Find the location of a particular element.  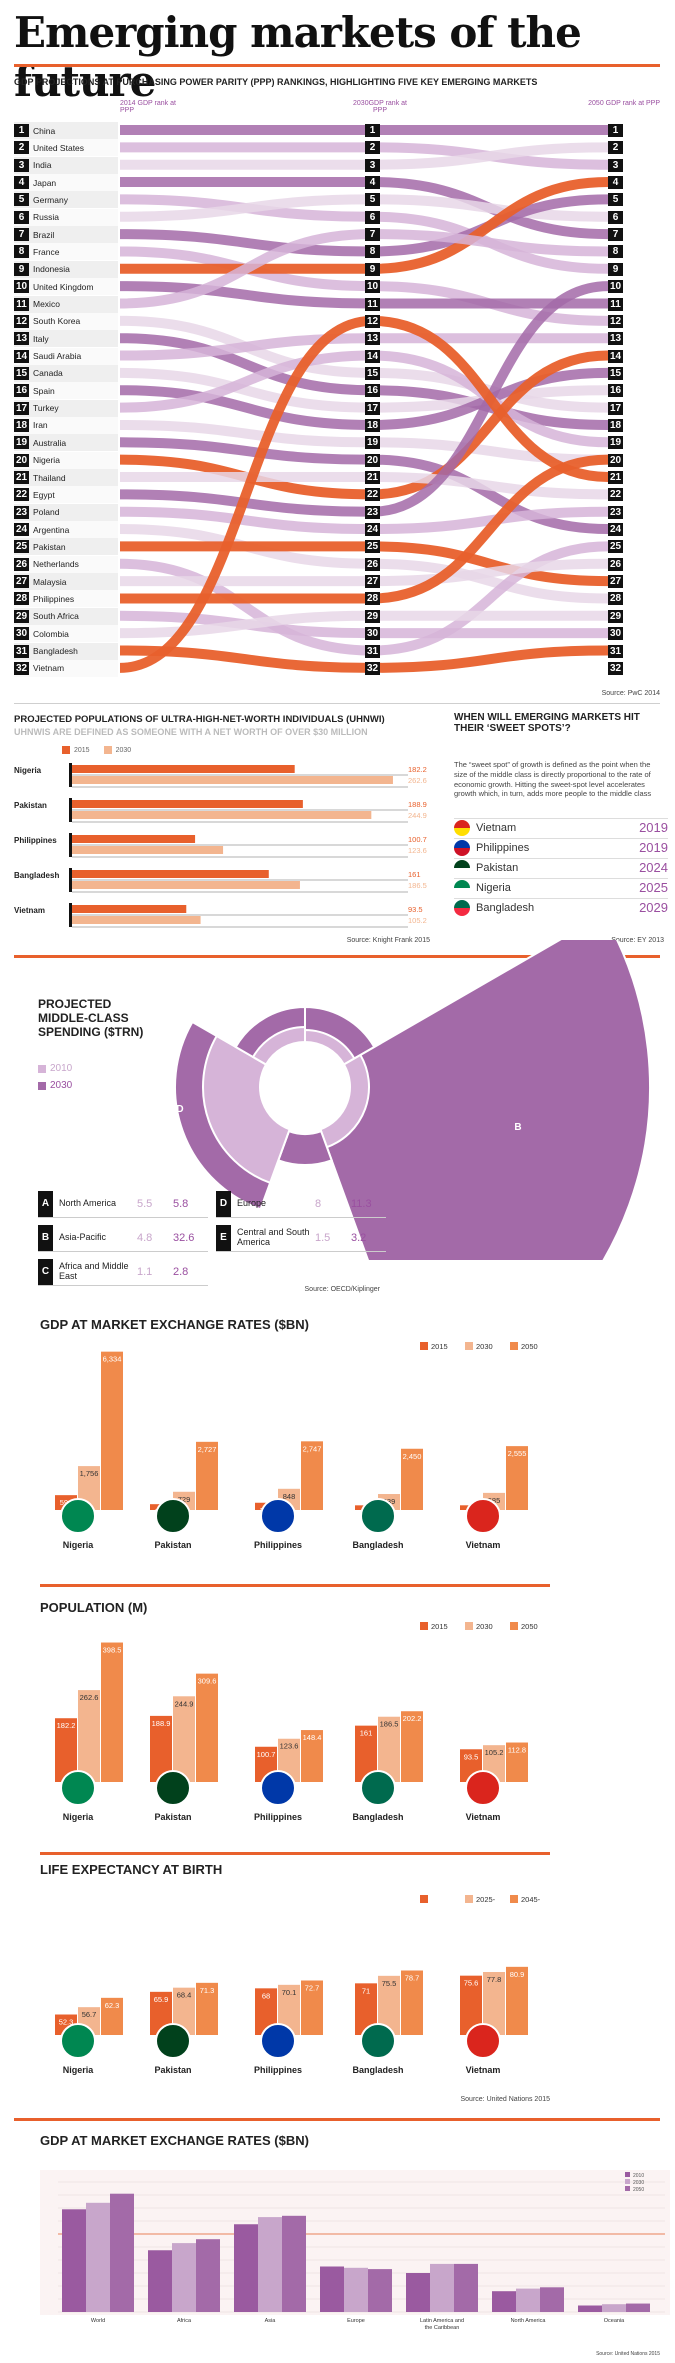

mc-legend-swatch-2010 is located at coordinates (42, 1068).